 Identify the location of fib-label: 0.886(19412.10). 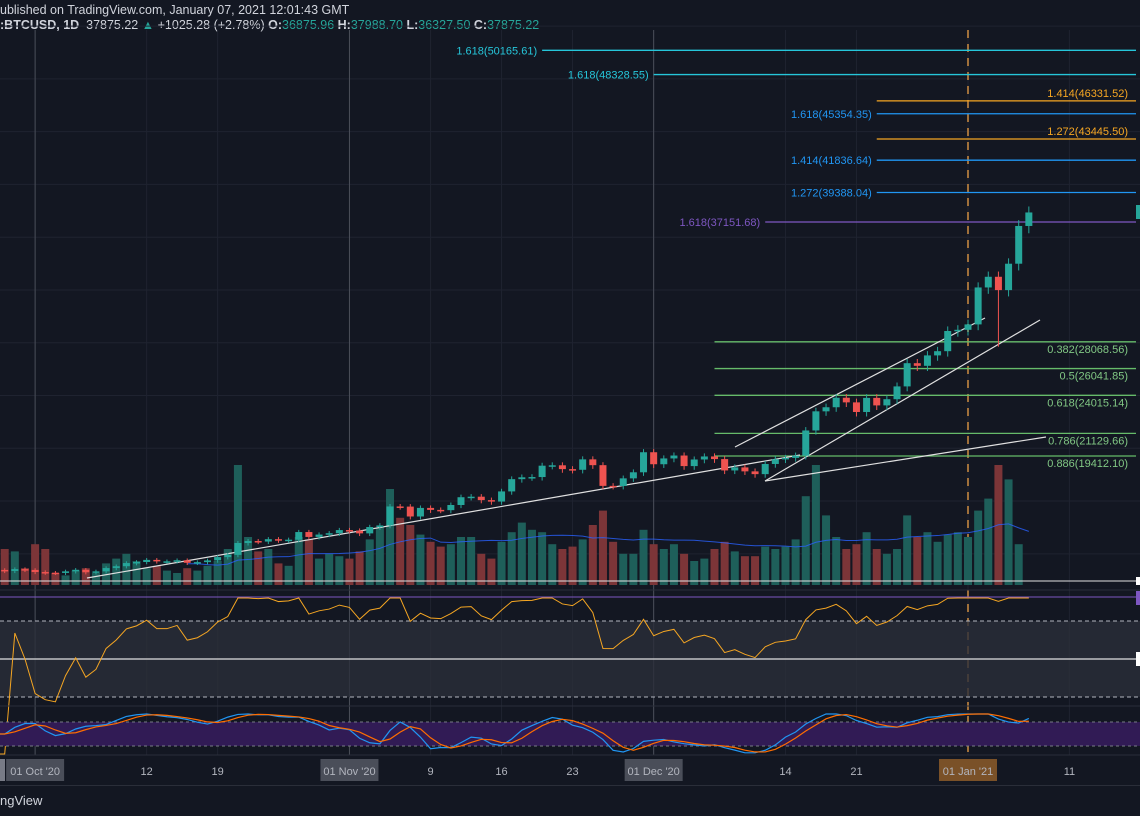
(1087, 464).